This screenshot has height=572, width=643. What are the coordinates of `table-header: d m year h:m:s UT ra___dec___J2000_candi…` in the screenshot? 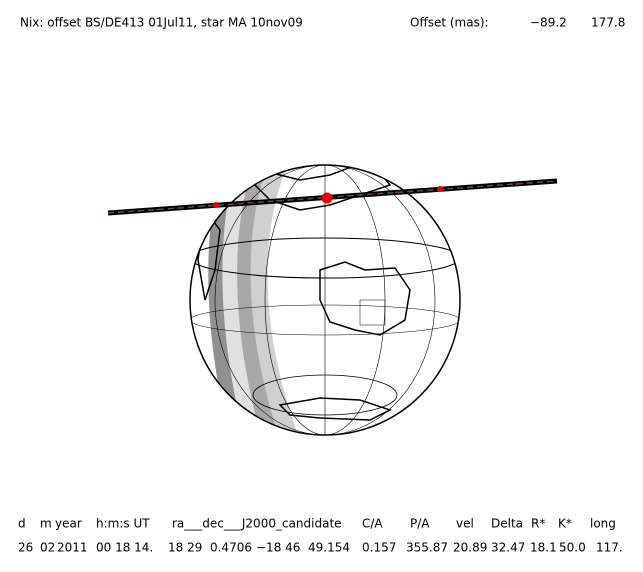 It's located at (317, 524).